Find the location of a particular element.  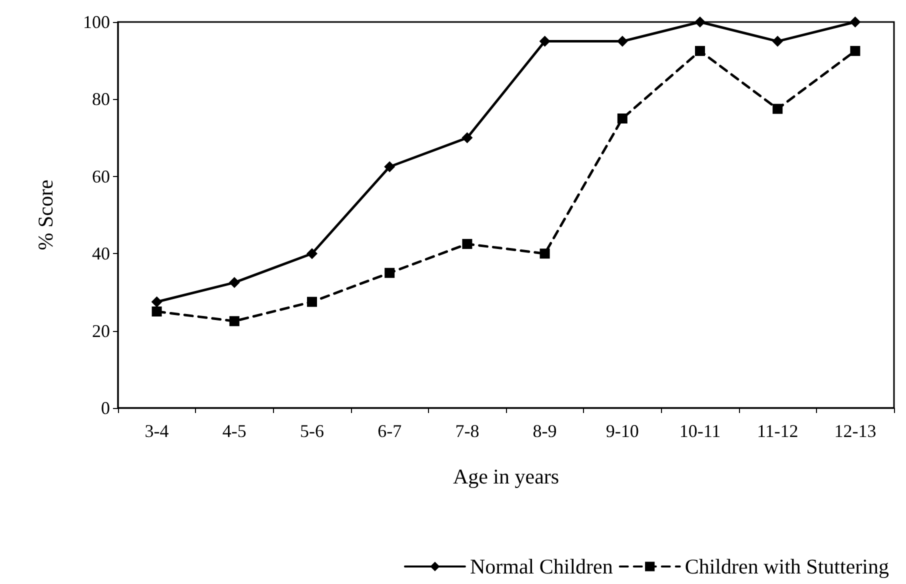

x-tick-label: 6-7 is located at coordinates (390, 431).